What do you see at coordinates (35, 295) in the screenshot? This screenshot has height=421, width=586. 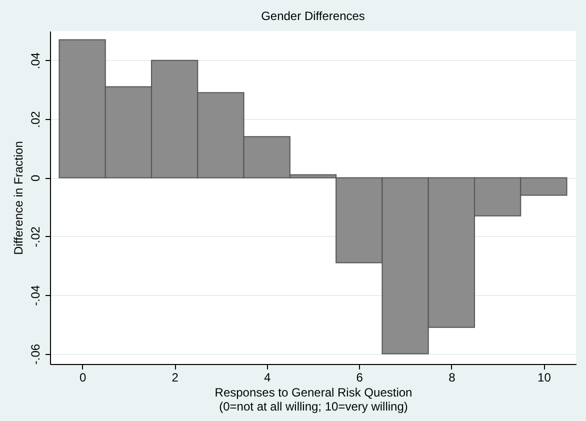 I see `y-tick-label: -.04` at bounding box center [35, 295].